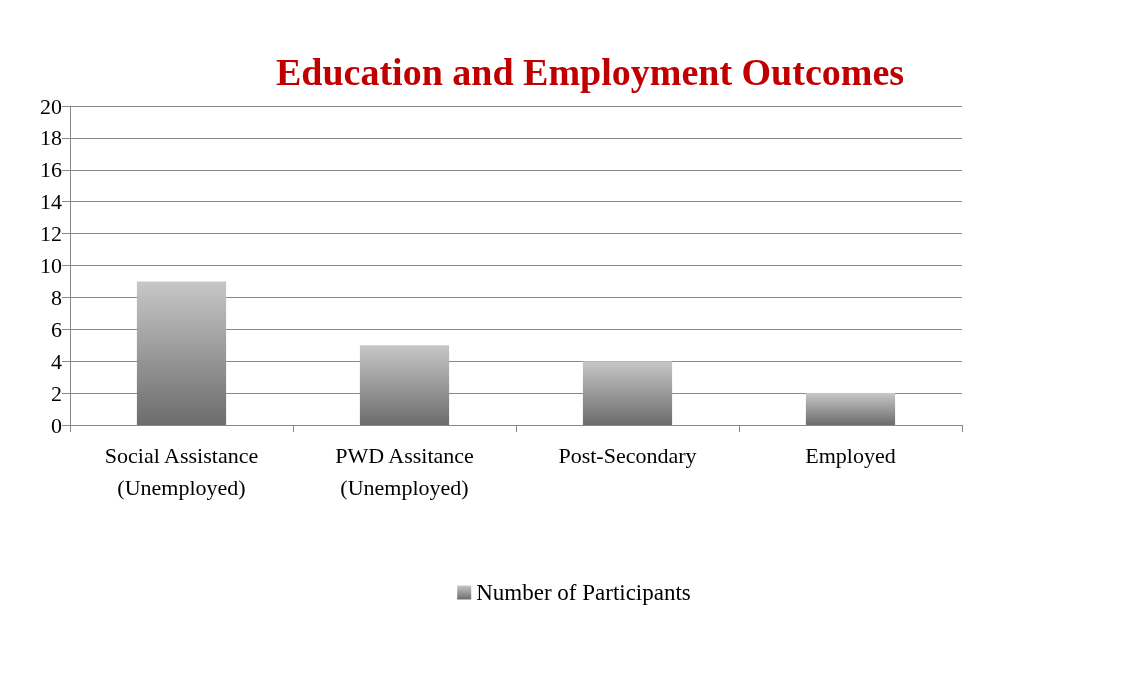 This screenshot has width=1148, height=677. Describe the element at coordinates (590, 72) in the screenshot. I see `chart-title: Education and Employment Outcomes` at that location.